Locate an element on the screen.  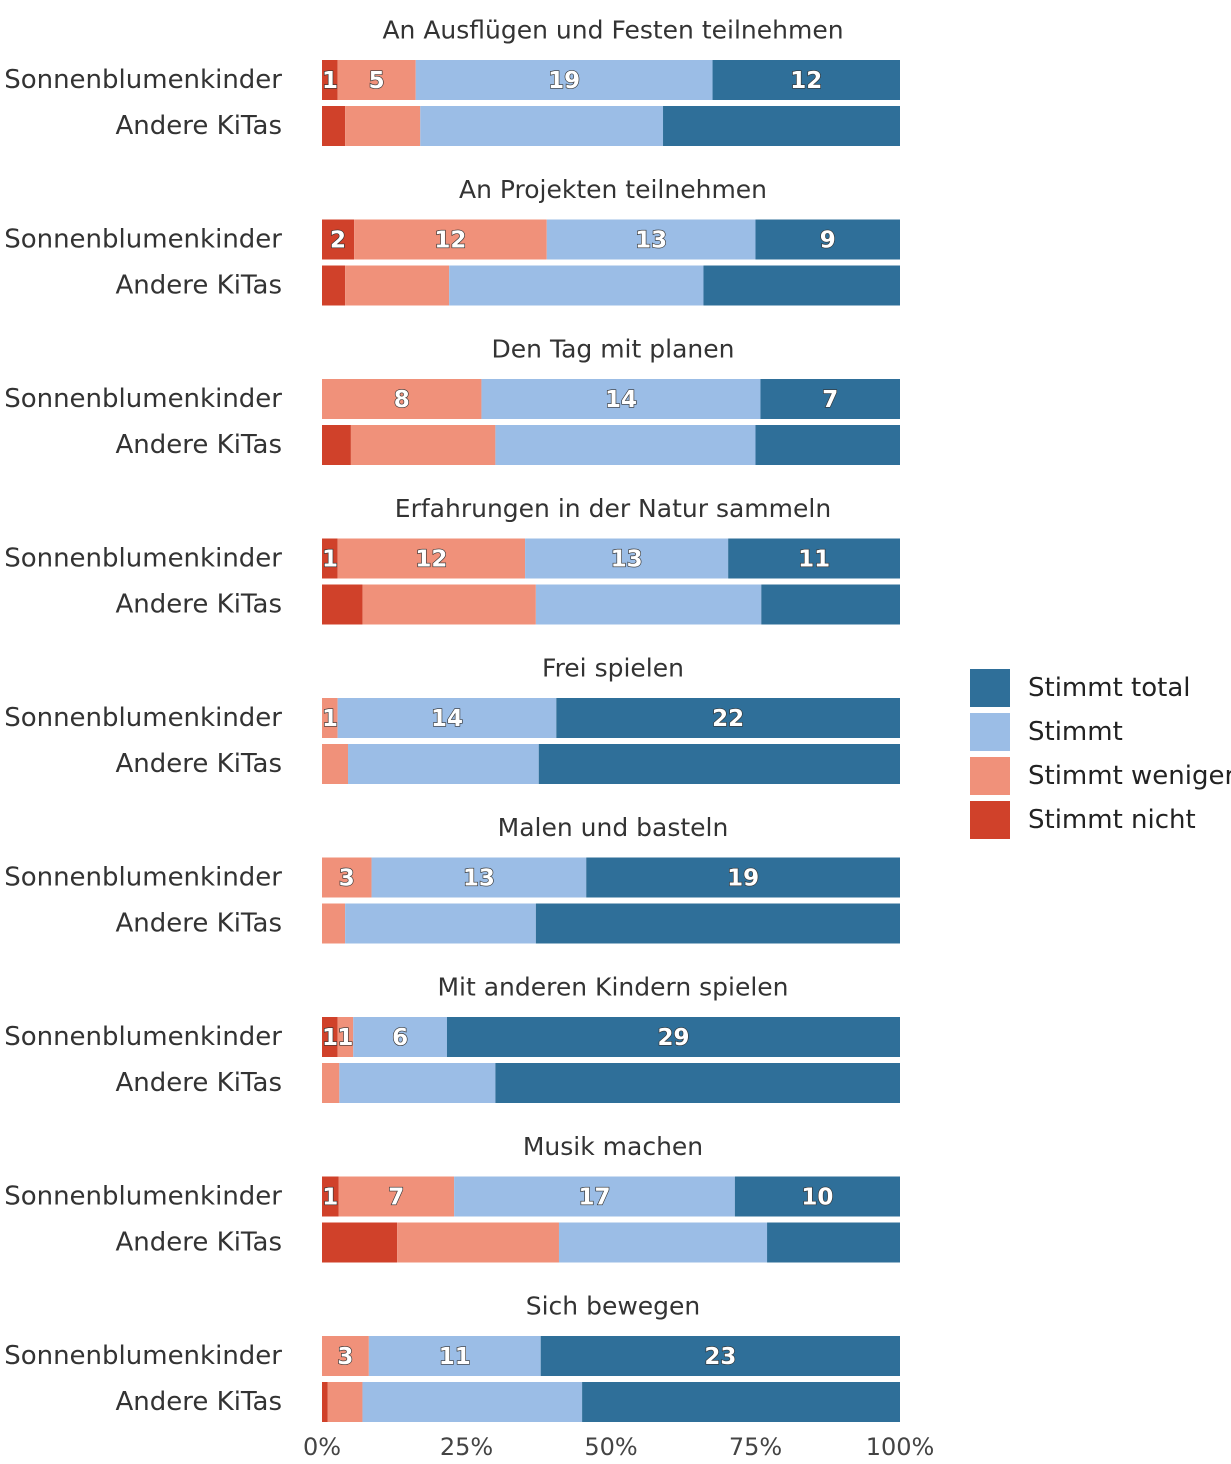
group-title-sich-bewegen: Sich bewegen is located at coordinates (613, 1306).